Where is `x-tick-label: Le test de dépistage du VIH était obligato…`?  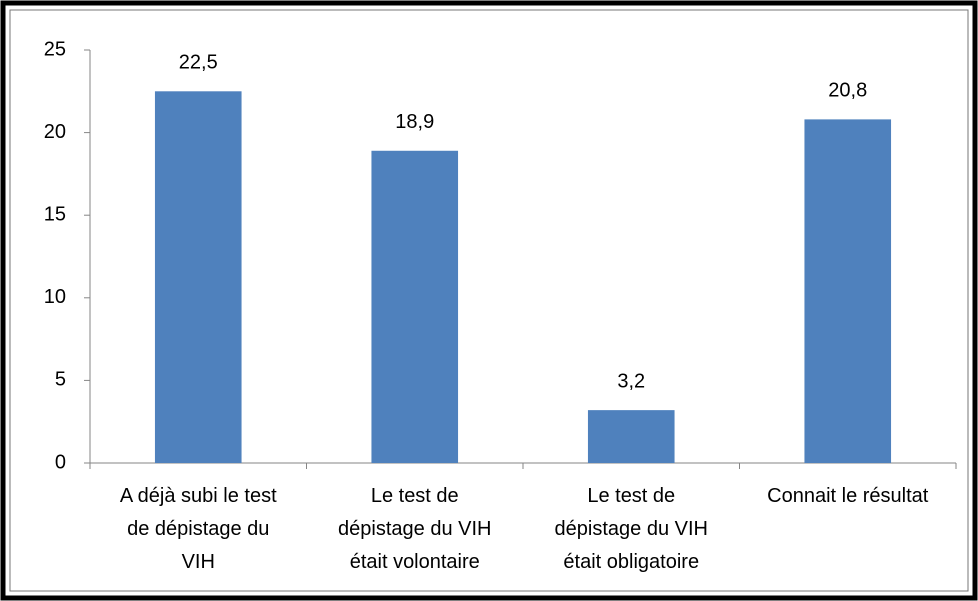 x-tick-label: Le test de dépistage du VIH était obligato… is located at coordinates (631, 529).